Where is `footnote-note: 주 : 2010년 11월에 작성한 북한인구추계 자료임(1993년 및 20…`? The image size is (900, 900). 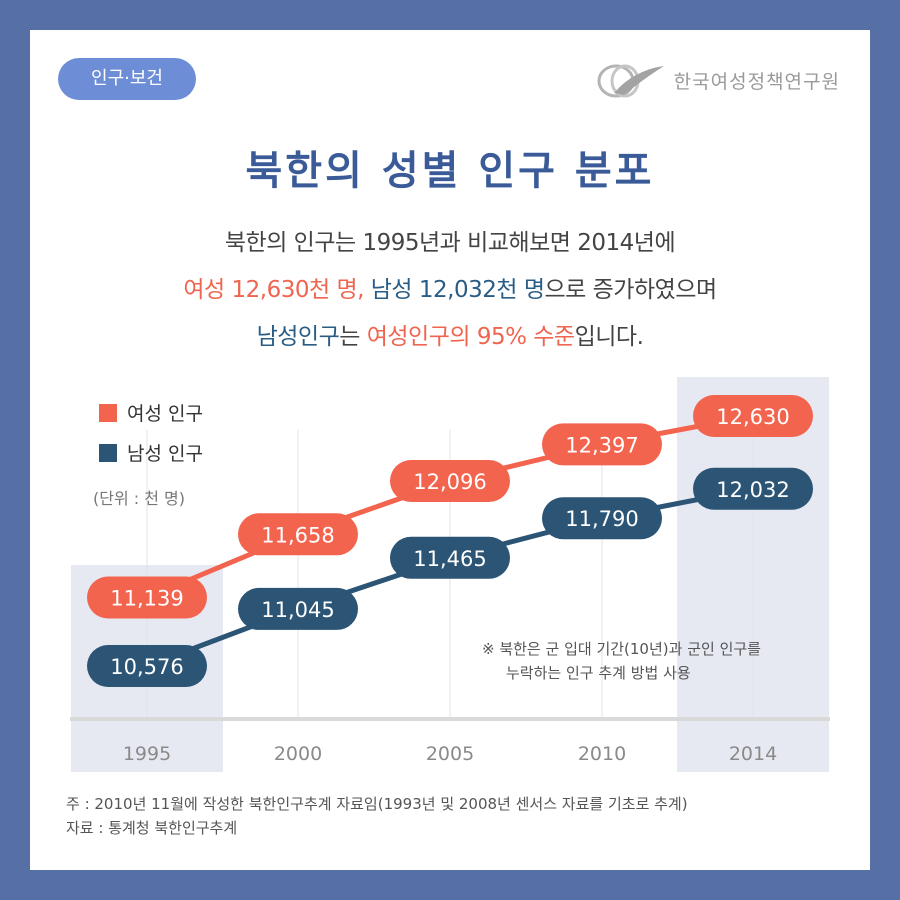
footnote-note: 주 : 2010년 11월에 작성한 북한인구추계 자료임(1993년 및 20… is located at coordinates (377, 804).